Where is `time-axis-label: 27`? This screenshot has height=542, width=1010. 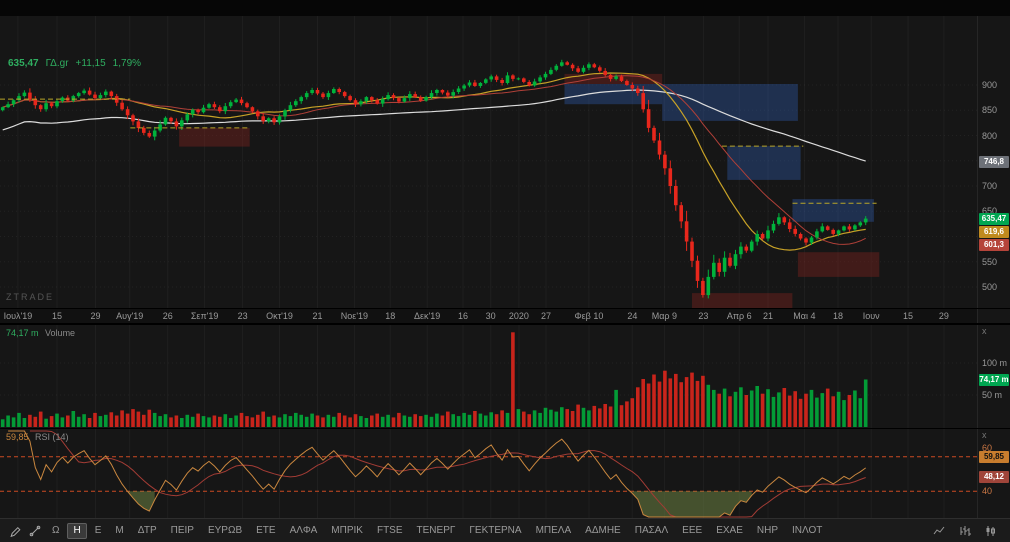 time-axis-label: 27 is located at coordinates (546, 316).